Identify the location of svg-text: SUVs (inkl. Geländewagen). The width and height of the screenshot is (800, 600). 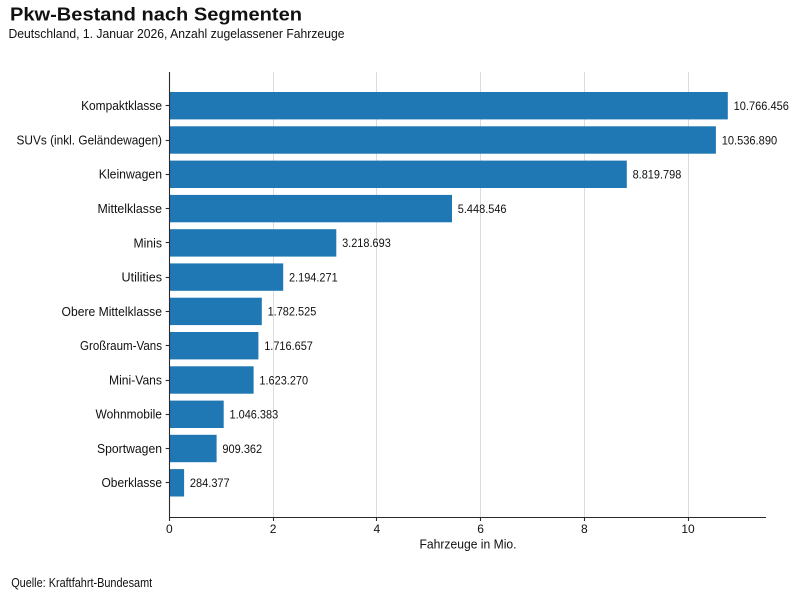
(90, 140).